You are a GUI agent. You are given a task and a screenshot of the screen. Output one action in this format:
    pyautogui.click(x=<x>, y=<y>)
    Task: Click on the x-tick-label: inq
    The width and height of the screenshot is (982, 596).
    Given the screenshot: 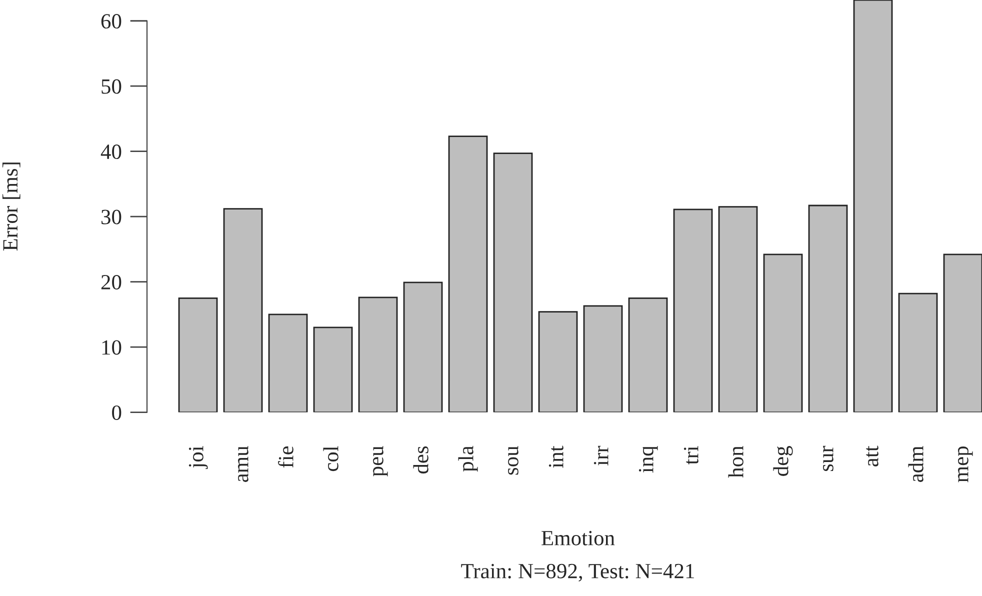 What is the action you would take?
    pyautogui.click(x=648, y=459)
    